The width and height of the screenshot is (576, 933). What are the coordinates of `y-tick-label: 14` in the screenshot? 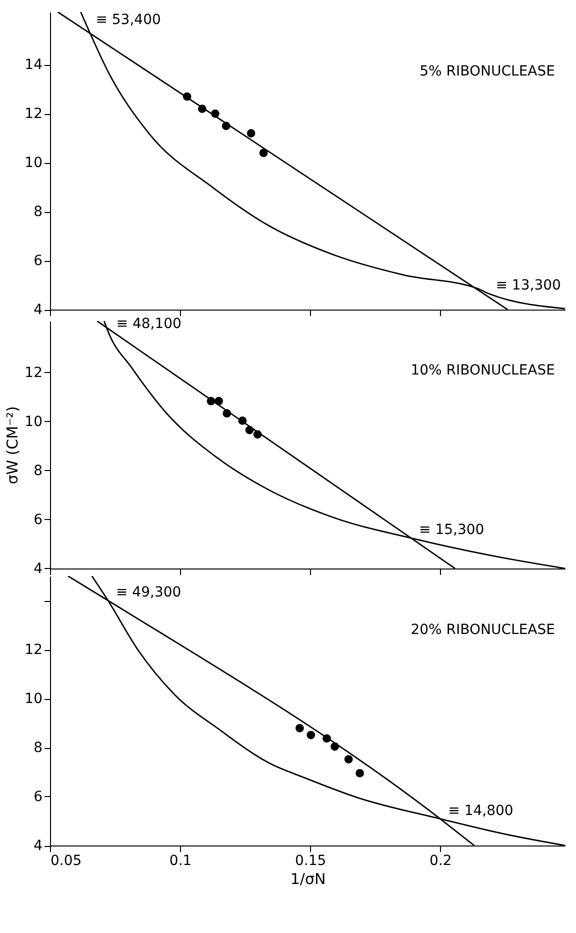 It's located at (33, 65).